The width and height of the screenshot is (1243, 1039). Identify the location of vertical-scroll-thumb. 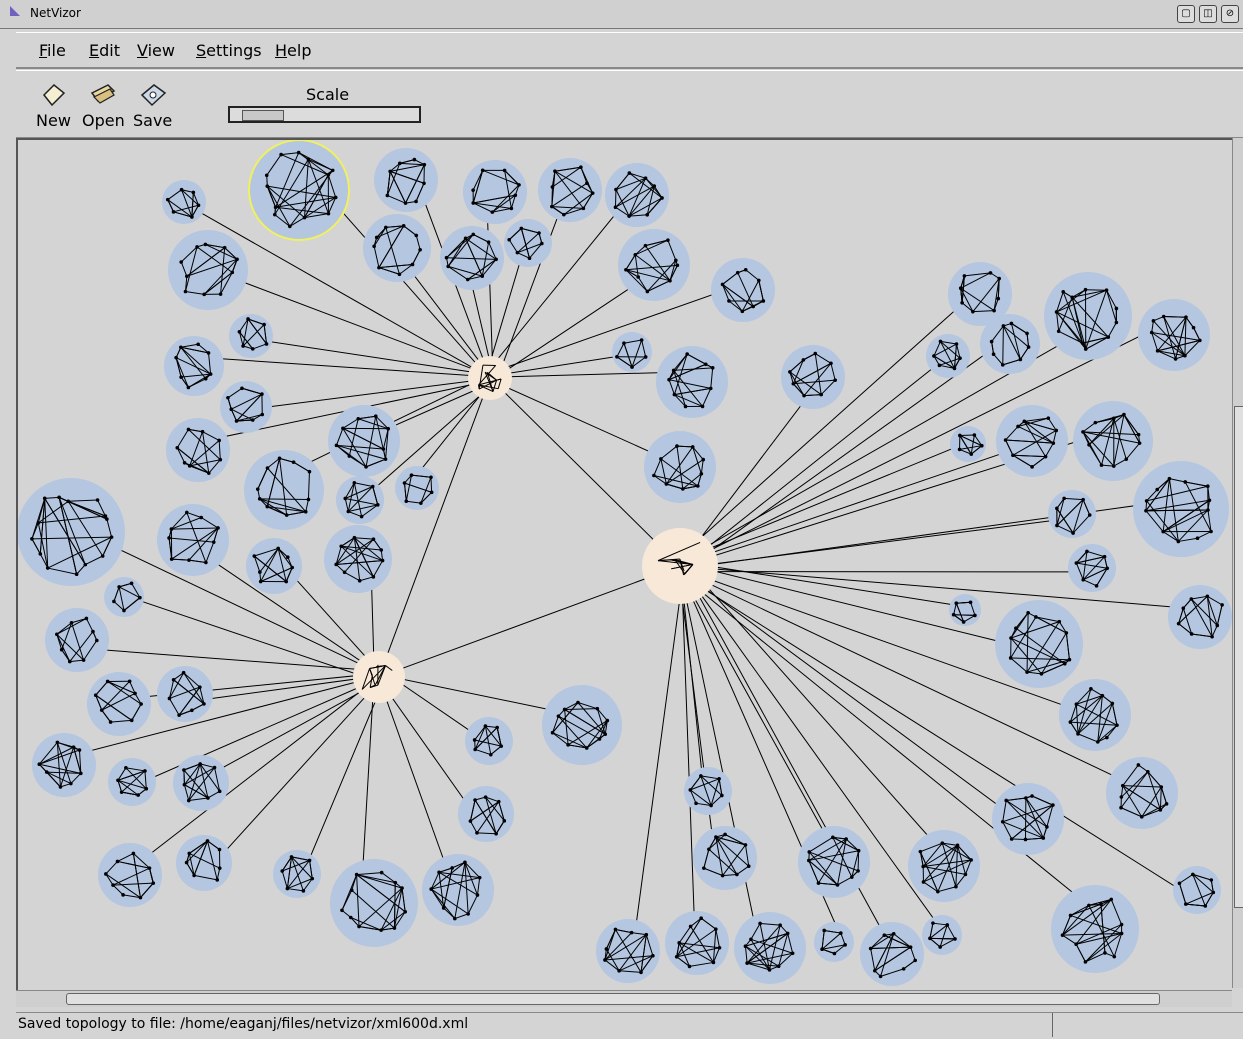
(1238, 657).